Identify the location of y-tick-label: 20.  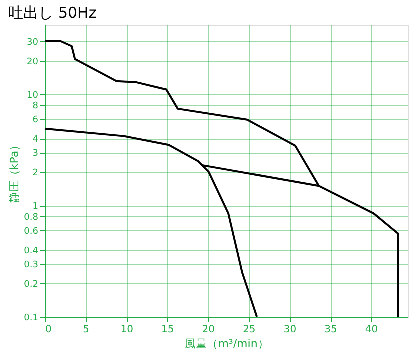
(33, 62).